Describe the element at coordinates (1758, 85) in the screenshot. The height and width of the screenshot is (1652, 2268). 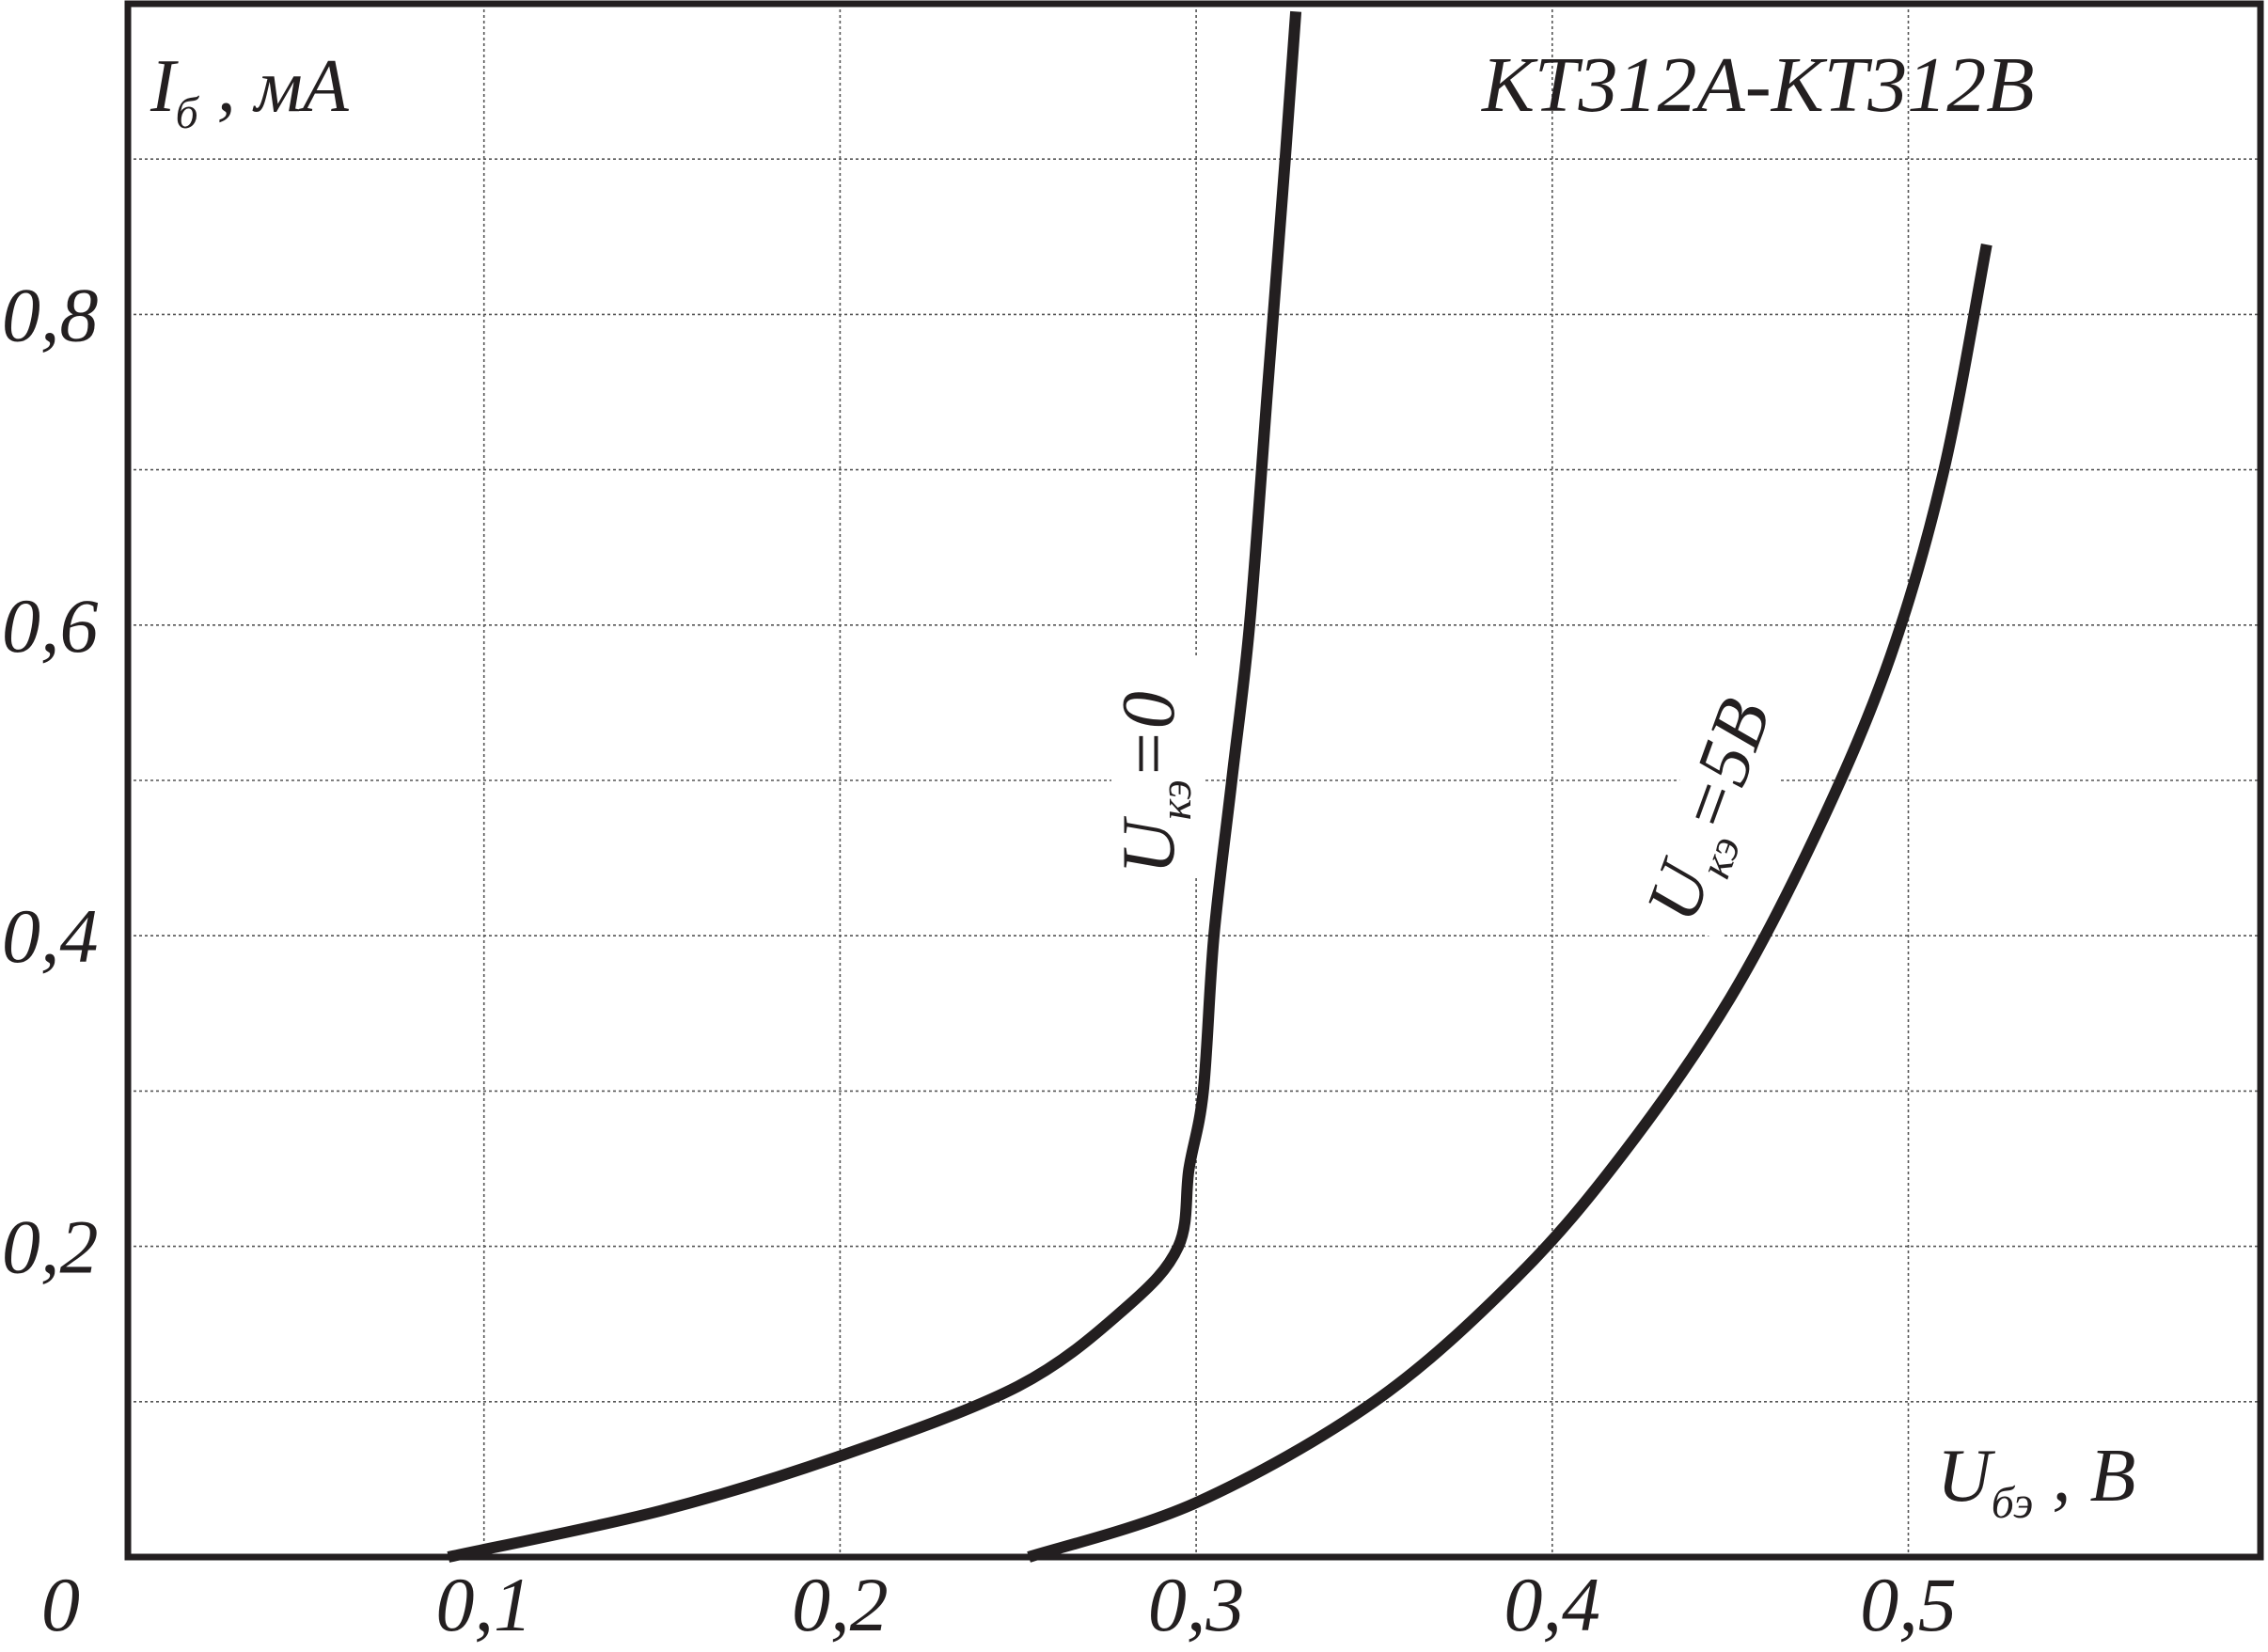
I see `chart-title: КТ312А-КТ312В` at that location.